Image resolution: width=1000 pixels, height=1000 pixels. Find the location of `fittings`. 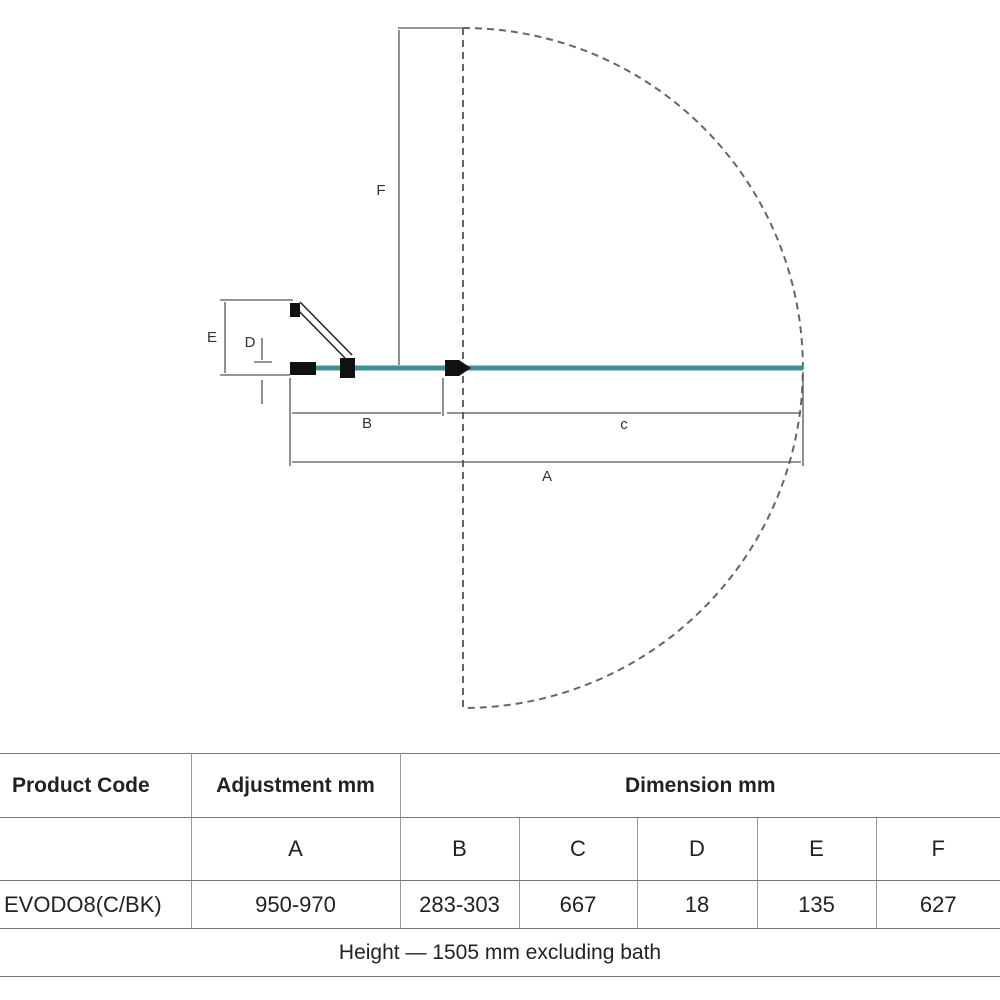

fittings is located at coordinates (380, 340).